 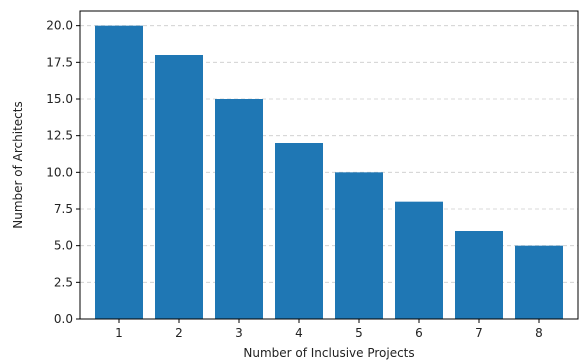 What do you see at coordinates (59, 62) in the screenshot?
I see `y-tick-label: 17.5` at bounding box center [59, 62].